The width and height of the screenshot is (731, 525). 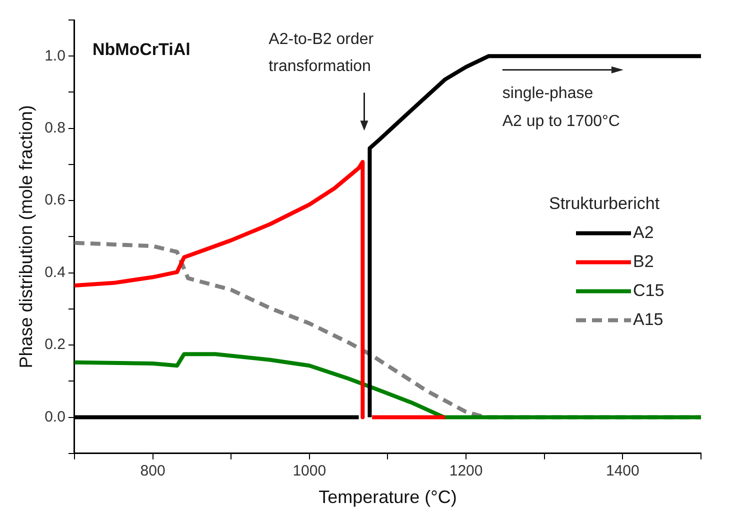 I want to click on y-tick-label: 0.6, so click(x=55, y=200).